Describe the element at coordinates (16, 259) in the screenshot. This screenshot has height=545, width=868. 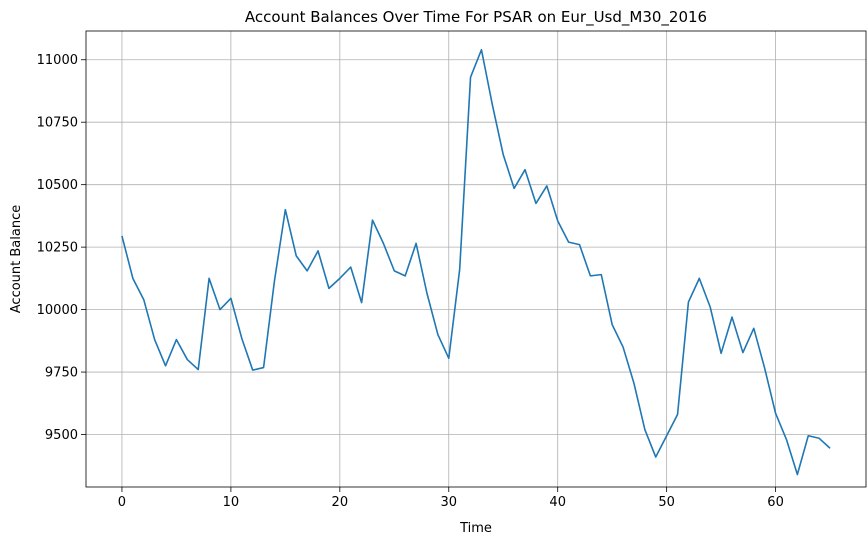
I see `y-axis-label: Account Balance` at that location.